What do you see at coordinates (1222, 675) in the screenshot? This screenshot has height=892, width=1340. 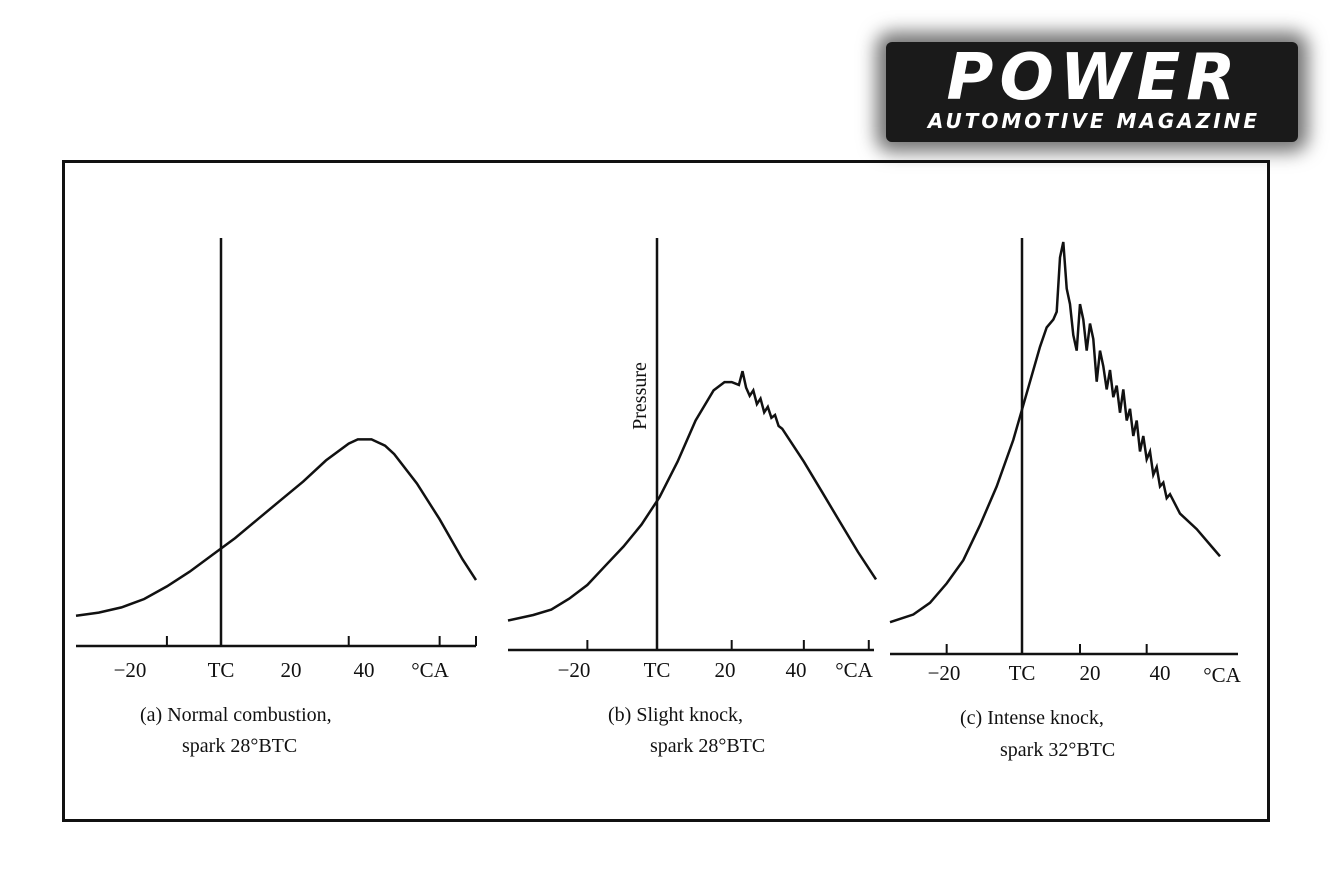 I see `panel-c-axis-unit: °CA` at bounding box center [1222, 675].